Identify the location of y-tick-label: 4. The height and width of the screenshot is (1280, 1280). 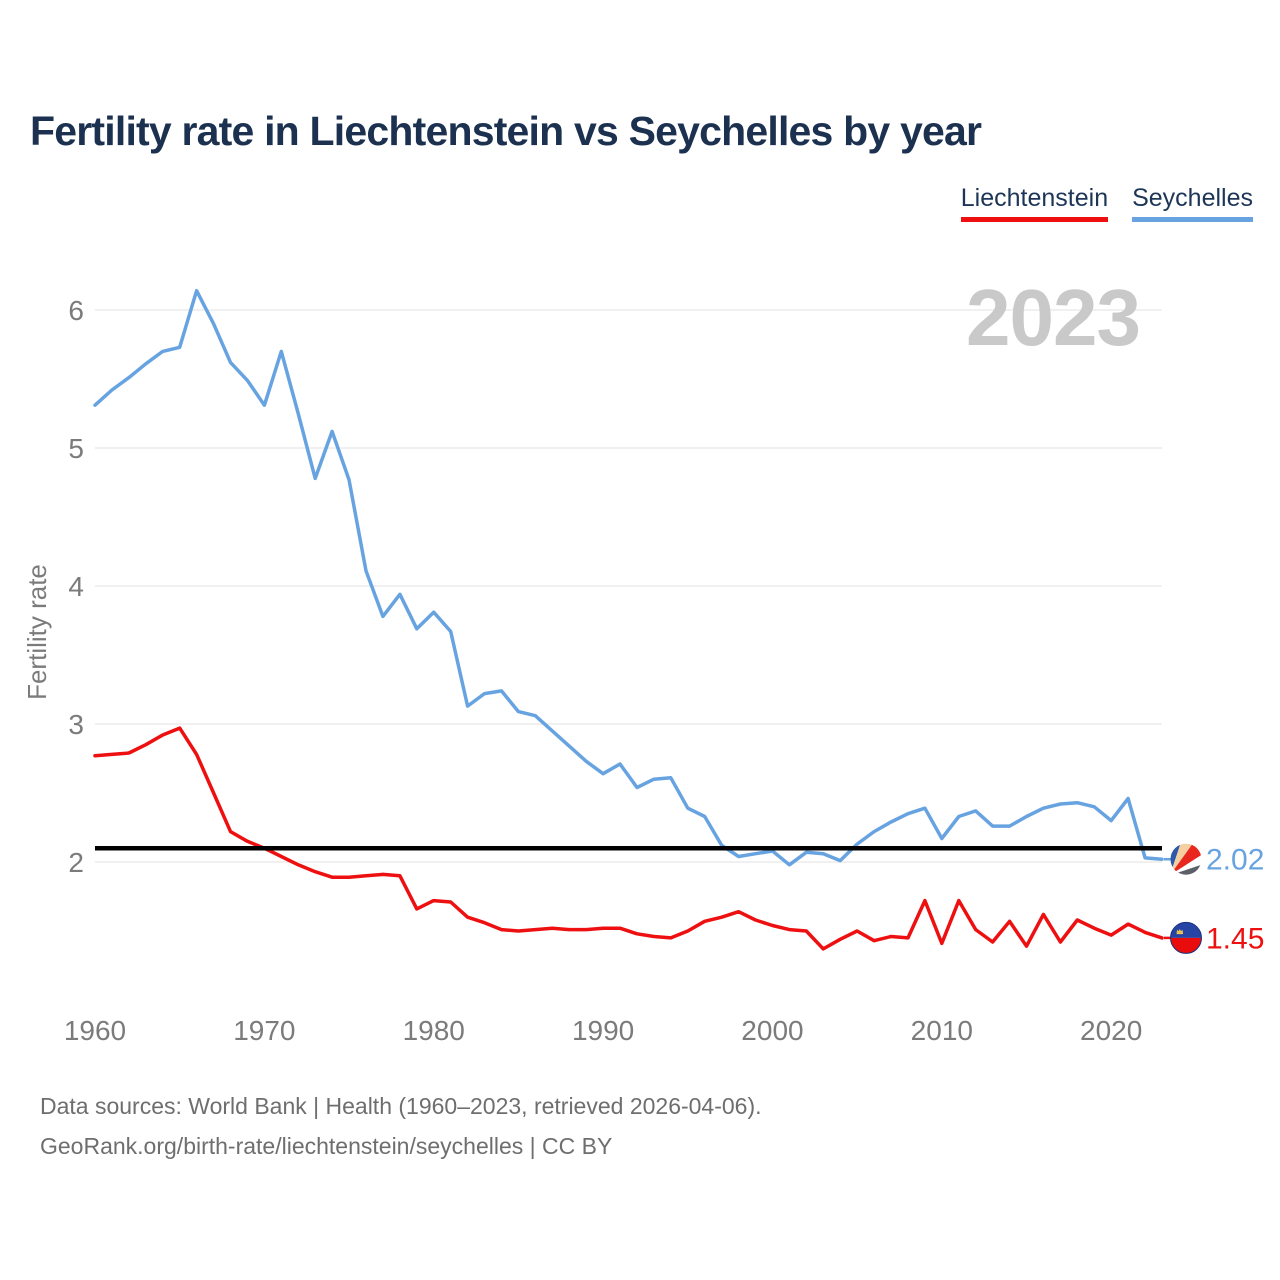
(76, 586).